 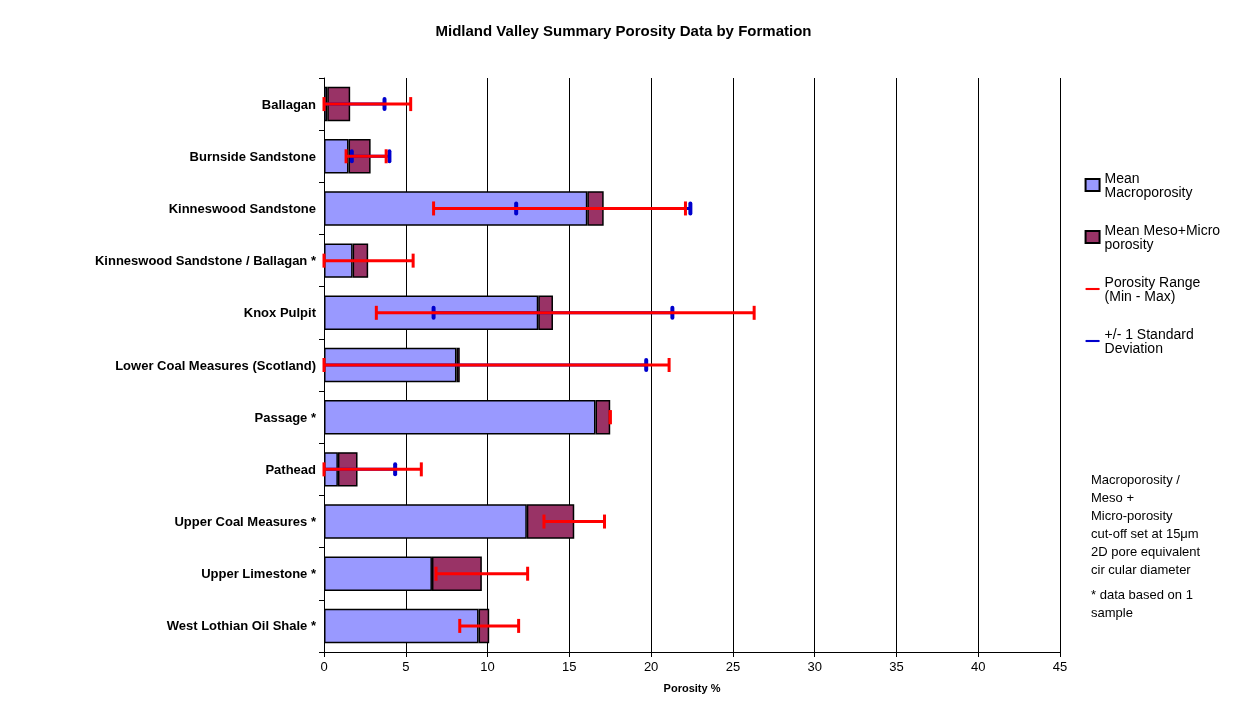 What do you see at coordinates (896, 666) in the screenshot?
I see `x-tick-label: 35` at bounding box center [896, 666].